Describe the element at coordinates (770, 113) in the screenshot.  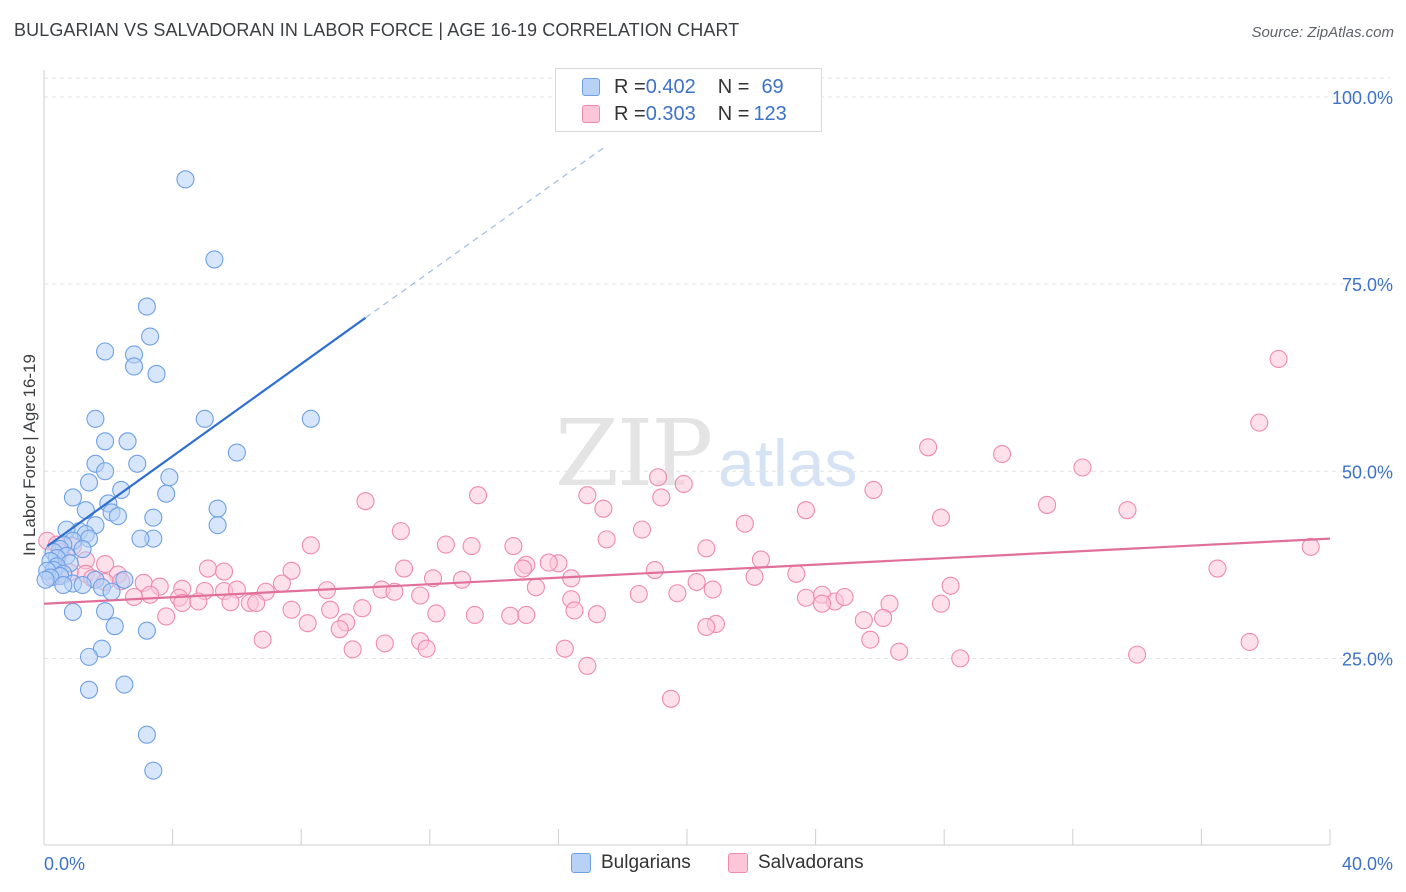
I see `legend-n-value: 123` at that location.